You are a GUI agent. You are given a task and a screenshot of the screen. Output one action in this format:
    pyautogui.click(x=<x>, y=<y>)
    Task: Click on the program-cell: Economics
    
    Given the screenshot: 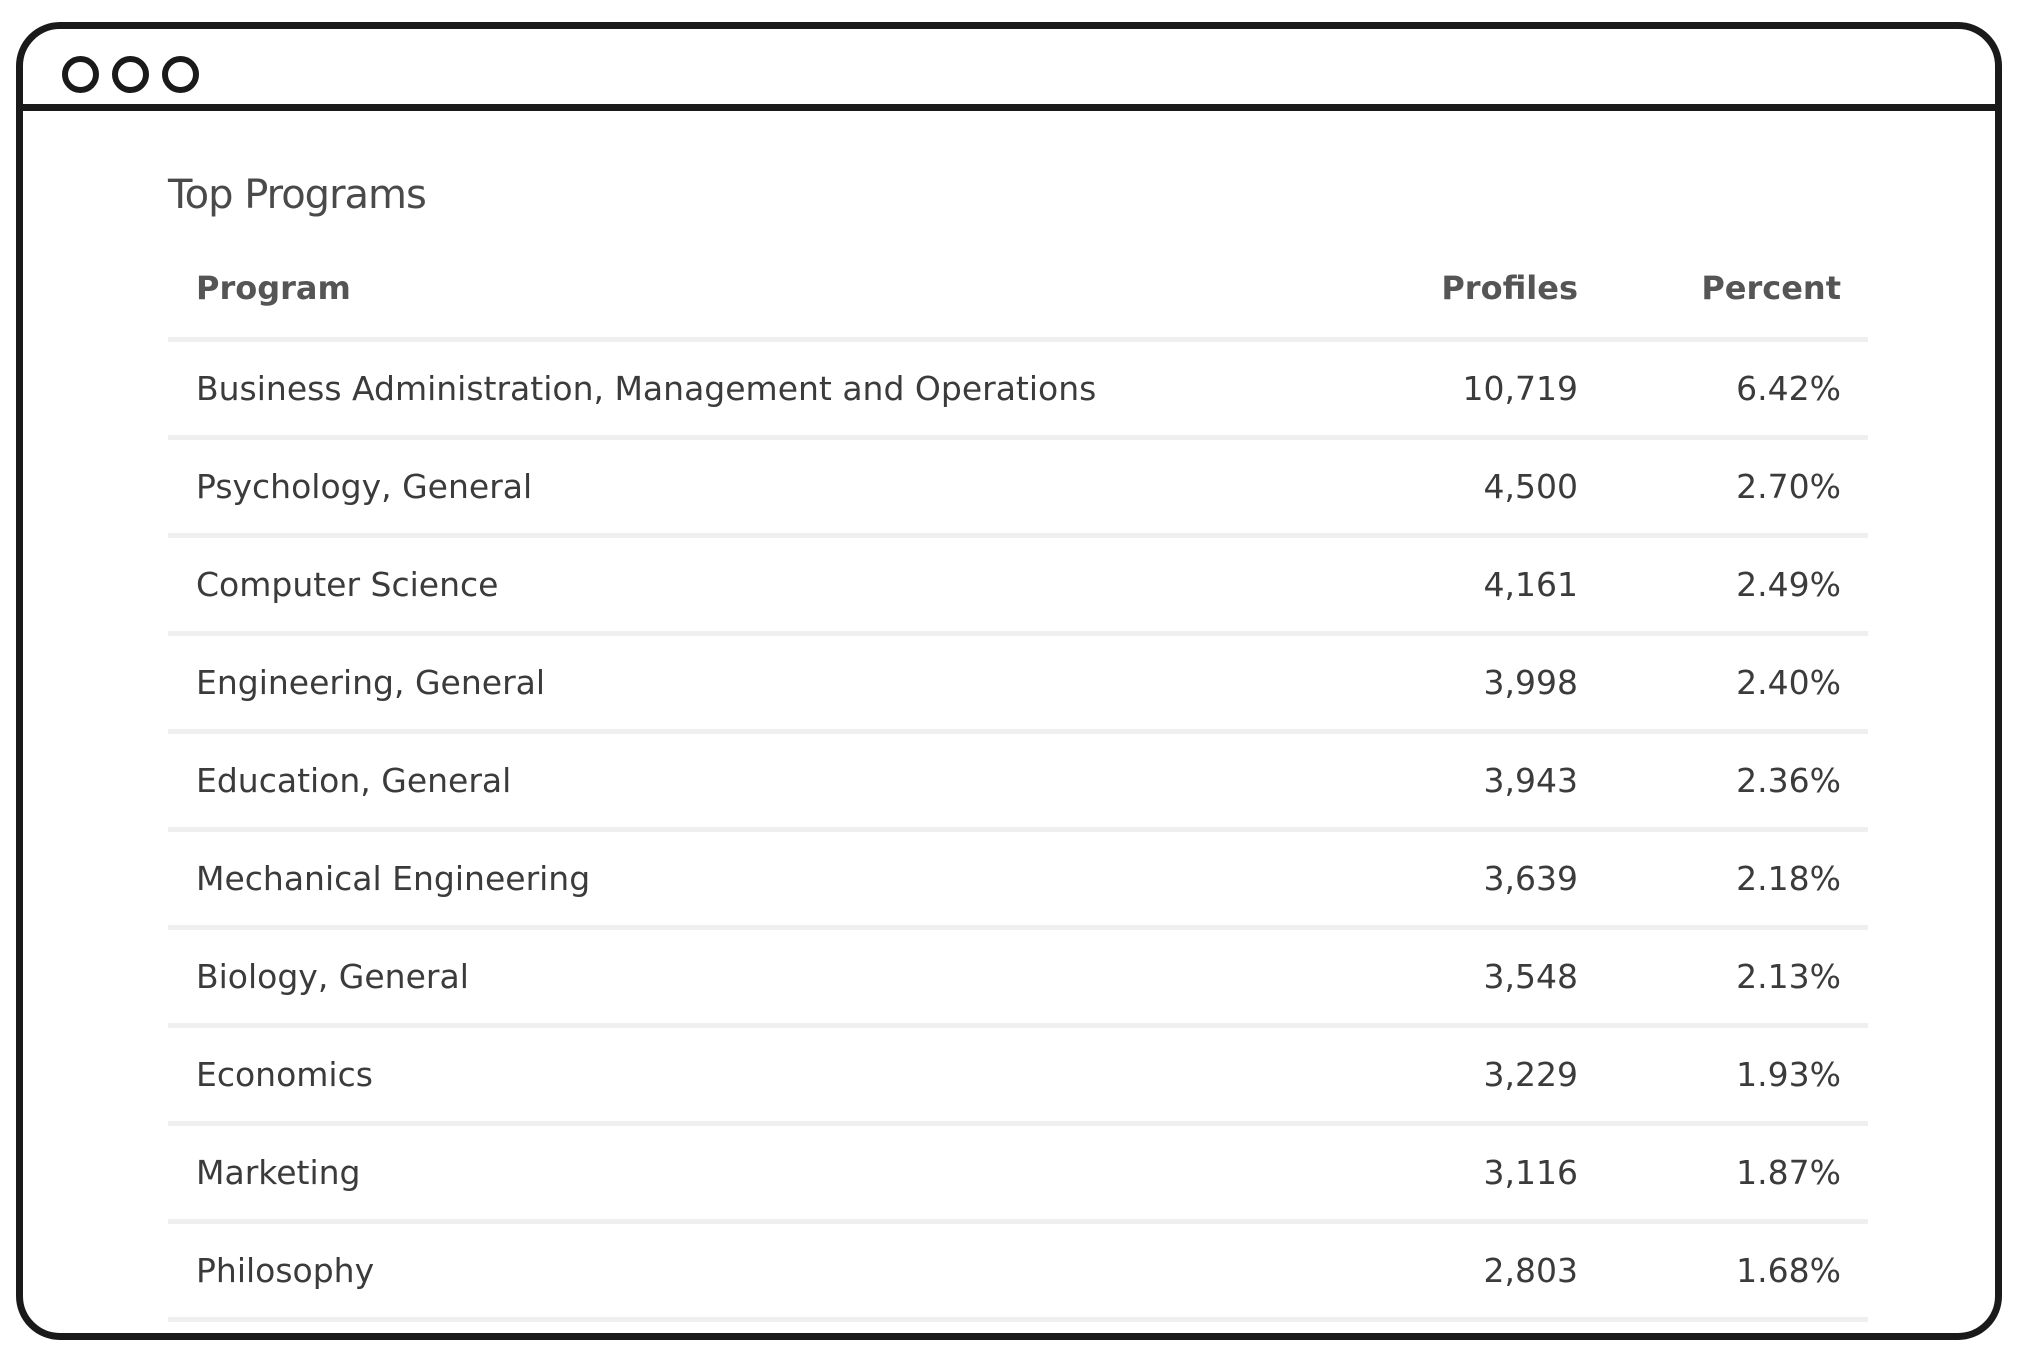 What is the action you would take?
    pyautogui.click(x=284, y=1074)
    